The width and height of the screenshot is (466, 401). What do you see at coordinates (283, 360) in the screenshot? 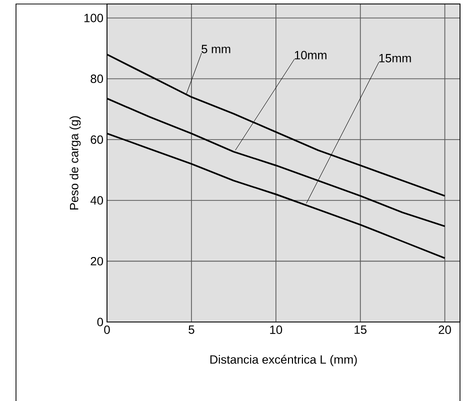
I see `x-axis-title: Distancia excéntrica L (mm)` at bounding box center [283, 360].